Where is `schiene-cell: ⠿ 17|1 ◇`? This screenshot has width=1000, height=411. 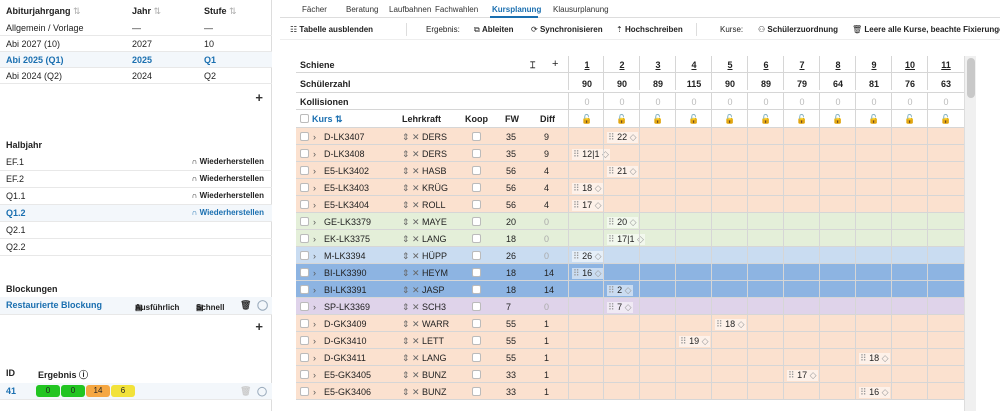 schiene-cell: ⠿ 17|1 ◇ is located at coordinates (624, 238).